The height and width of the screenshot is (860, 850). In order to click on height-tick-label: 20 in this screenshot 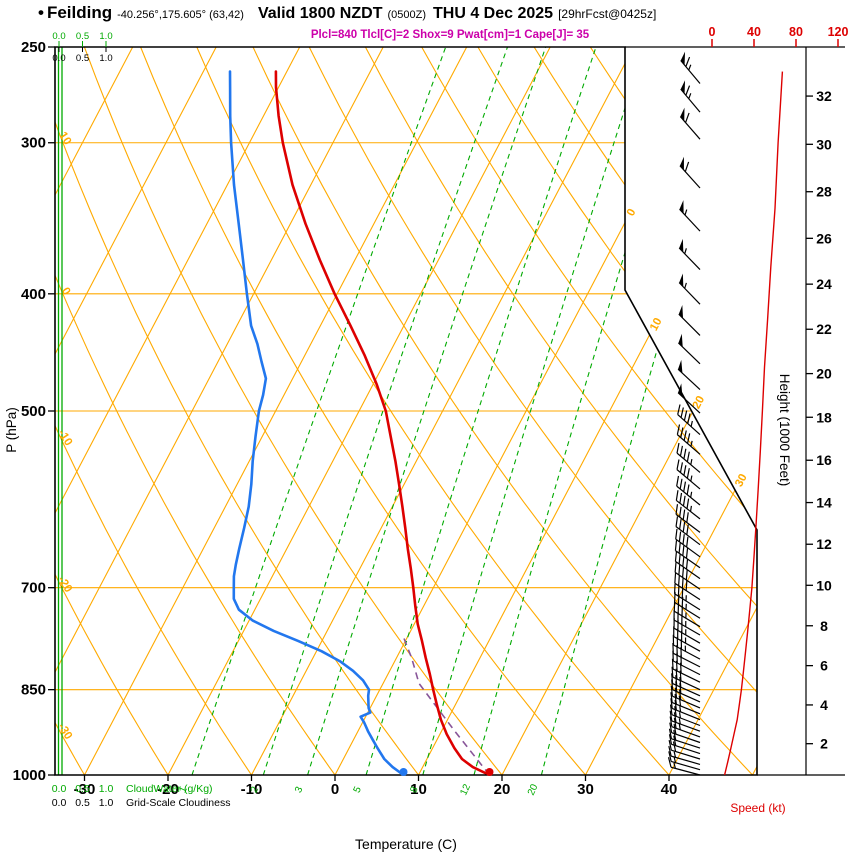, I will do `click(824, 374)`.